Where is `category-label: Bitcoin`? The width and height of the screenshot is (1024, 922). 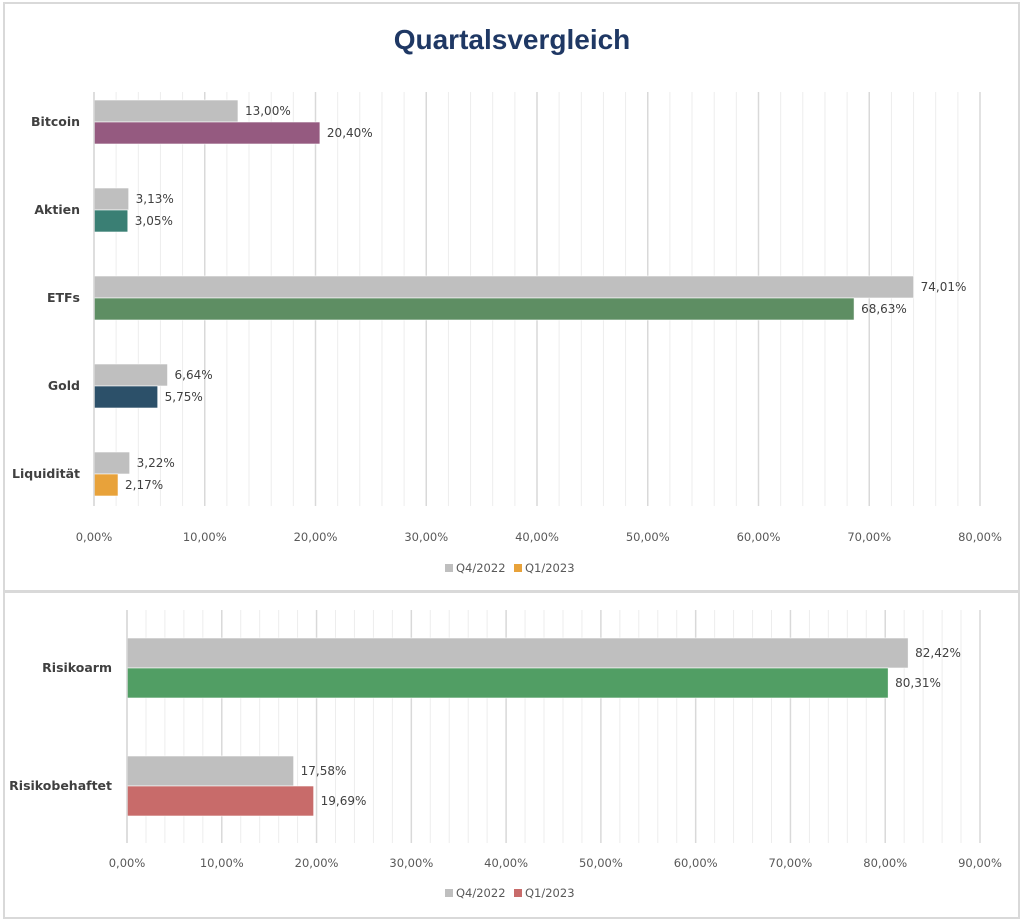 category-label: Bitcoin is located at coordinates (55, 121).